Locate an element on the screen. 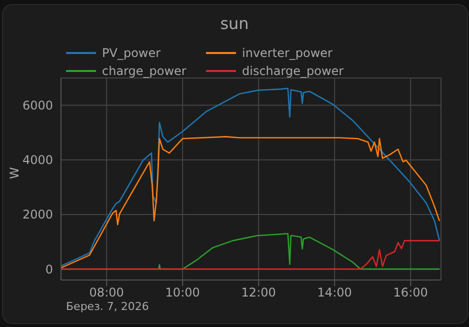 The image size is (469, 327). x-tick-label: 10:00 is located at coordinates (182, 293).